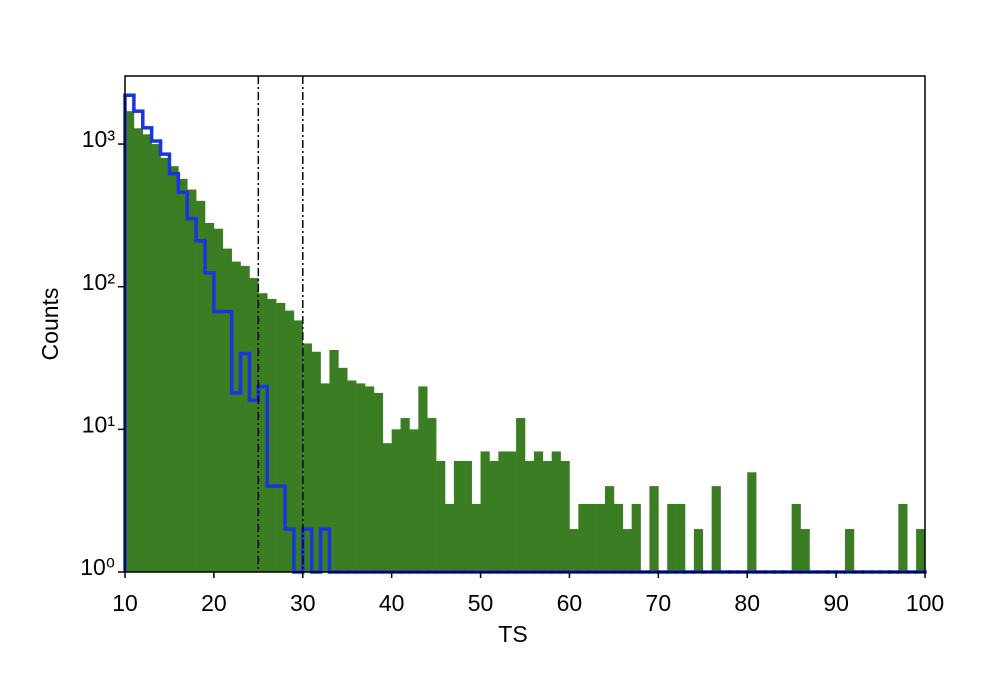 The image size is (1000, 688). Describe the element at coordinates (659, 603) in the screenshot. I see `x-tick-label: 70` at that location.